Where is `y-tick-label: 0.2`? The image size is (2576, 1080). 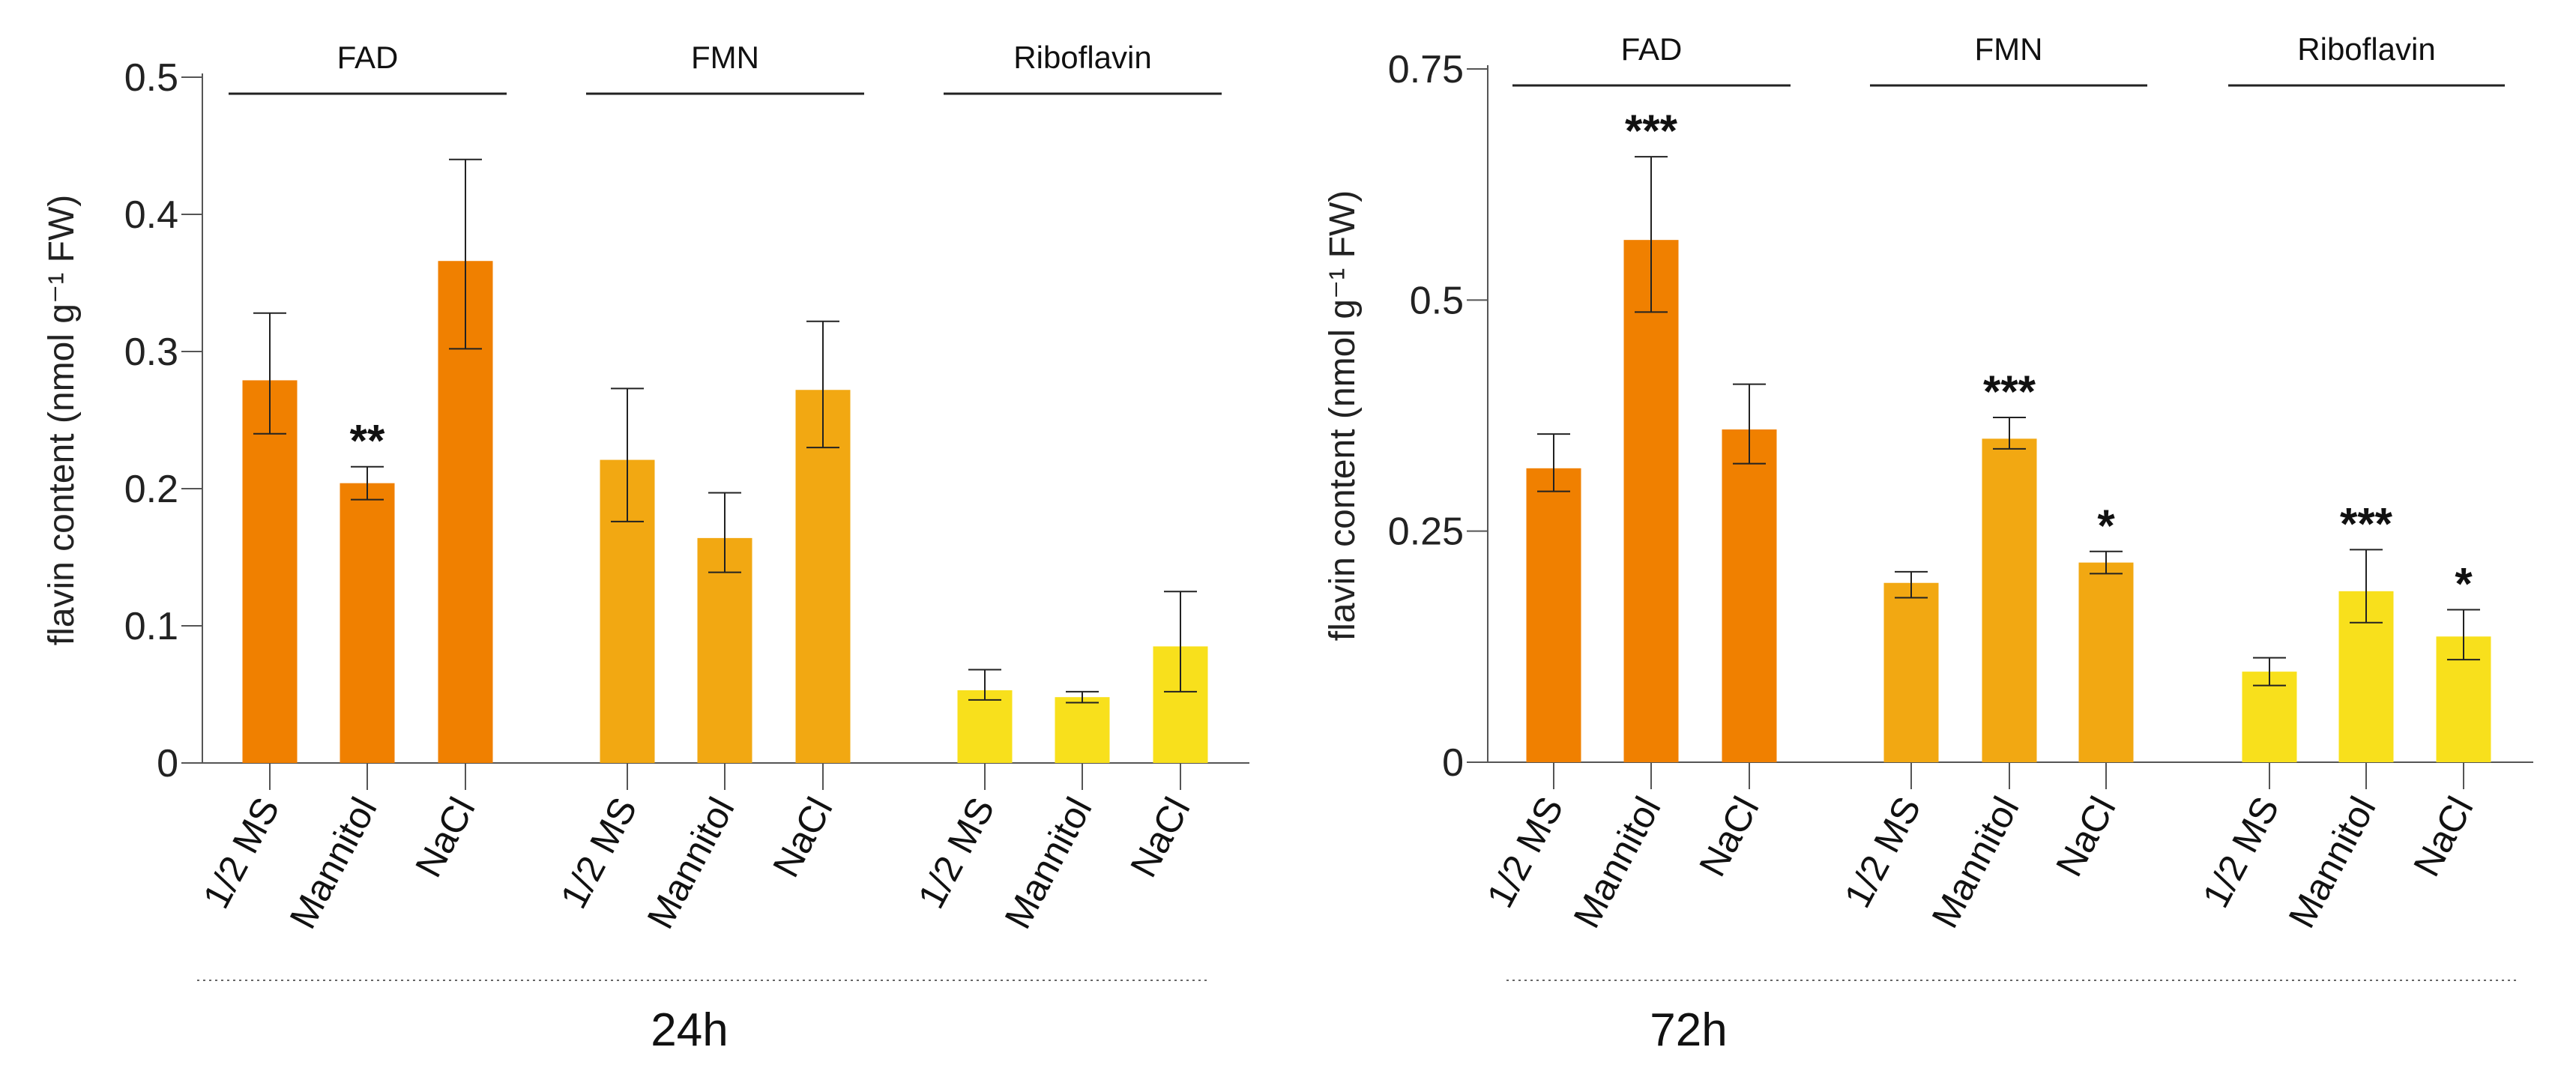 y-tick-label: 0.2 is located at coordinates (151, 489).